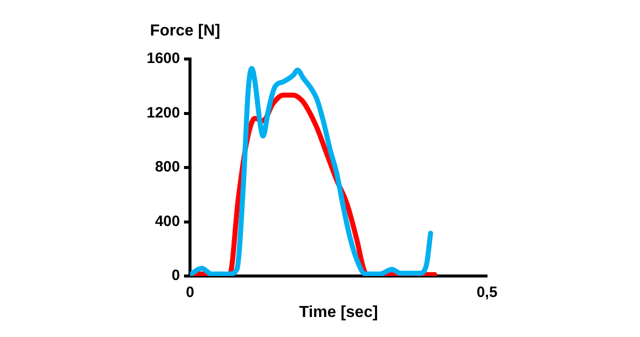  What do you see at coordinates (167, 167) in the screenshot?
I see `y-tick-label: 800` at bounding box center [167, 167].